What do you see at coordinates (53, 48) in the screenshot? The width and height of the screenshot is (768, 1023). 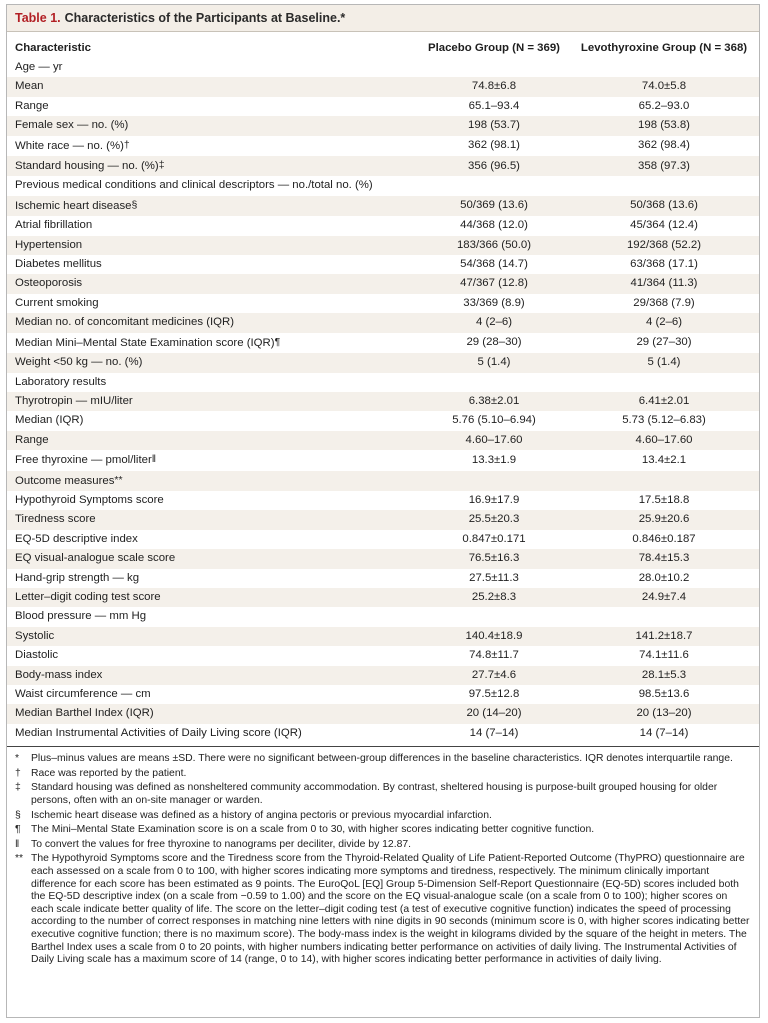 I see `header-characteristic: Characteristic` at bounding box center [53, 48].